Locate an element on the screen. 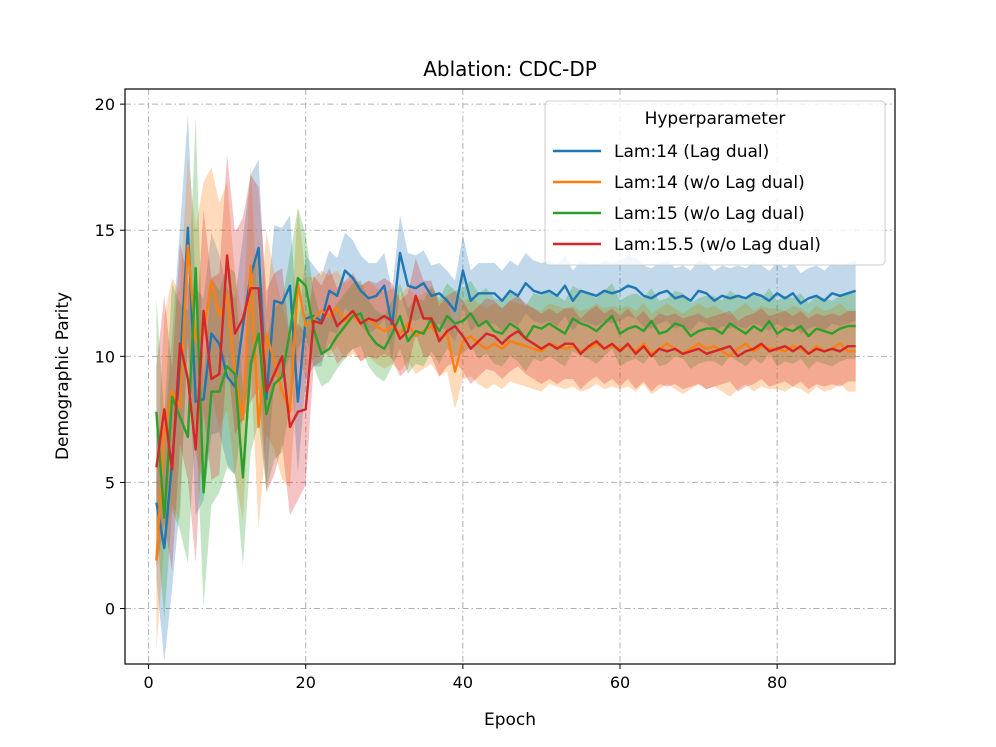  legend-box is located at coordinates (715, 183).